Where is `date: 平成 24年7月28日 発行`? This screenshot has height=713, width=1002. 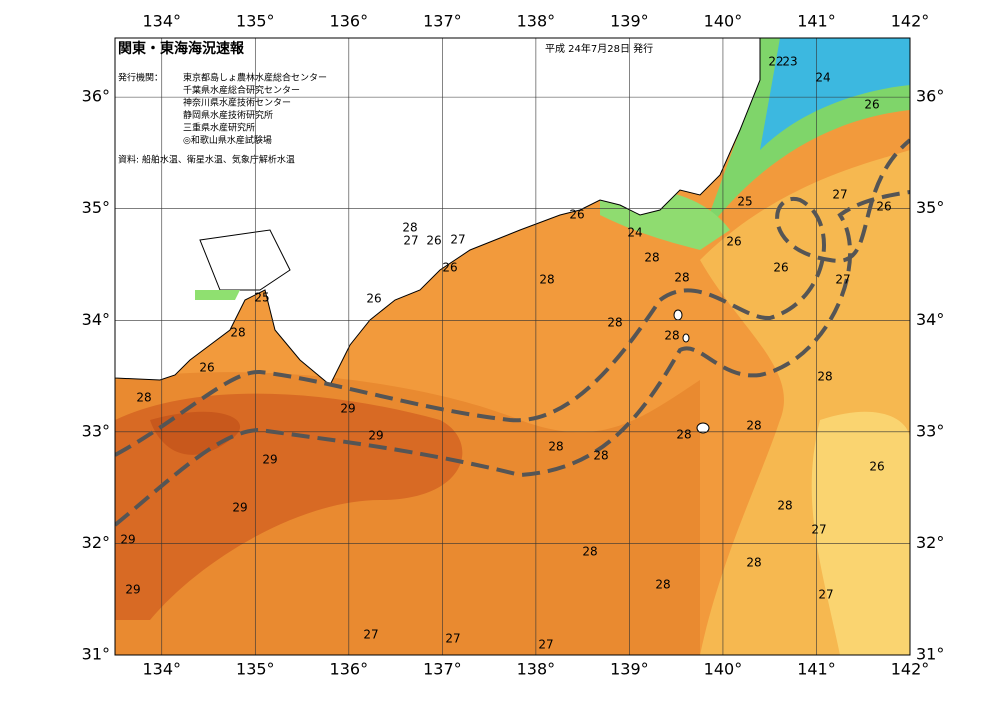 date: 平成 24年7月28日 発行 is located at coordinates (599, 48).